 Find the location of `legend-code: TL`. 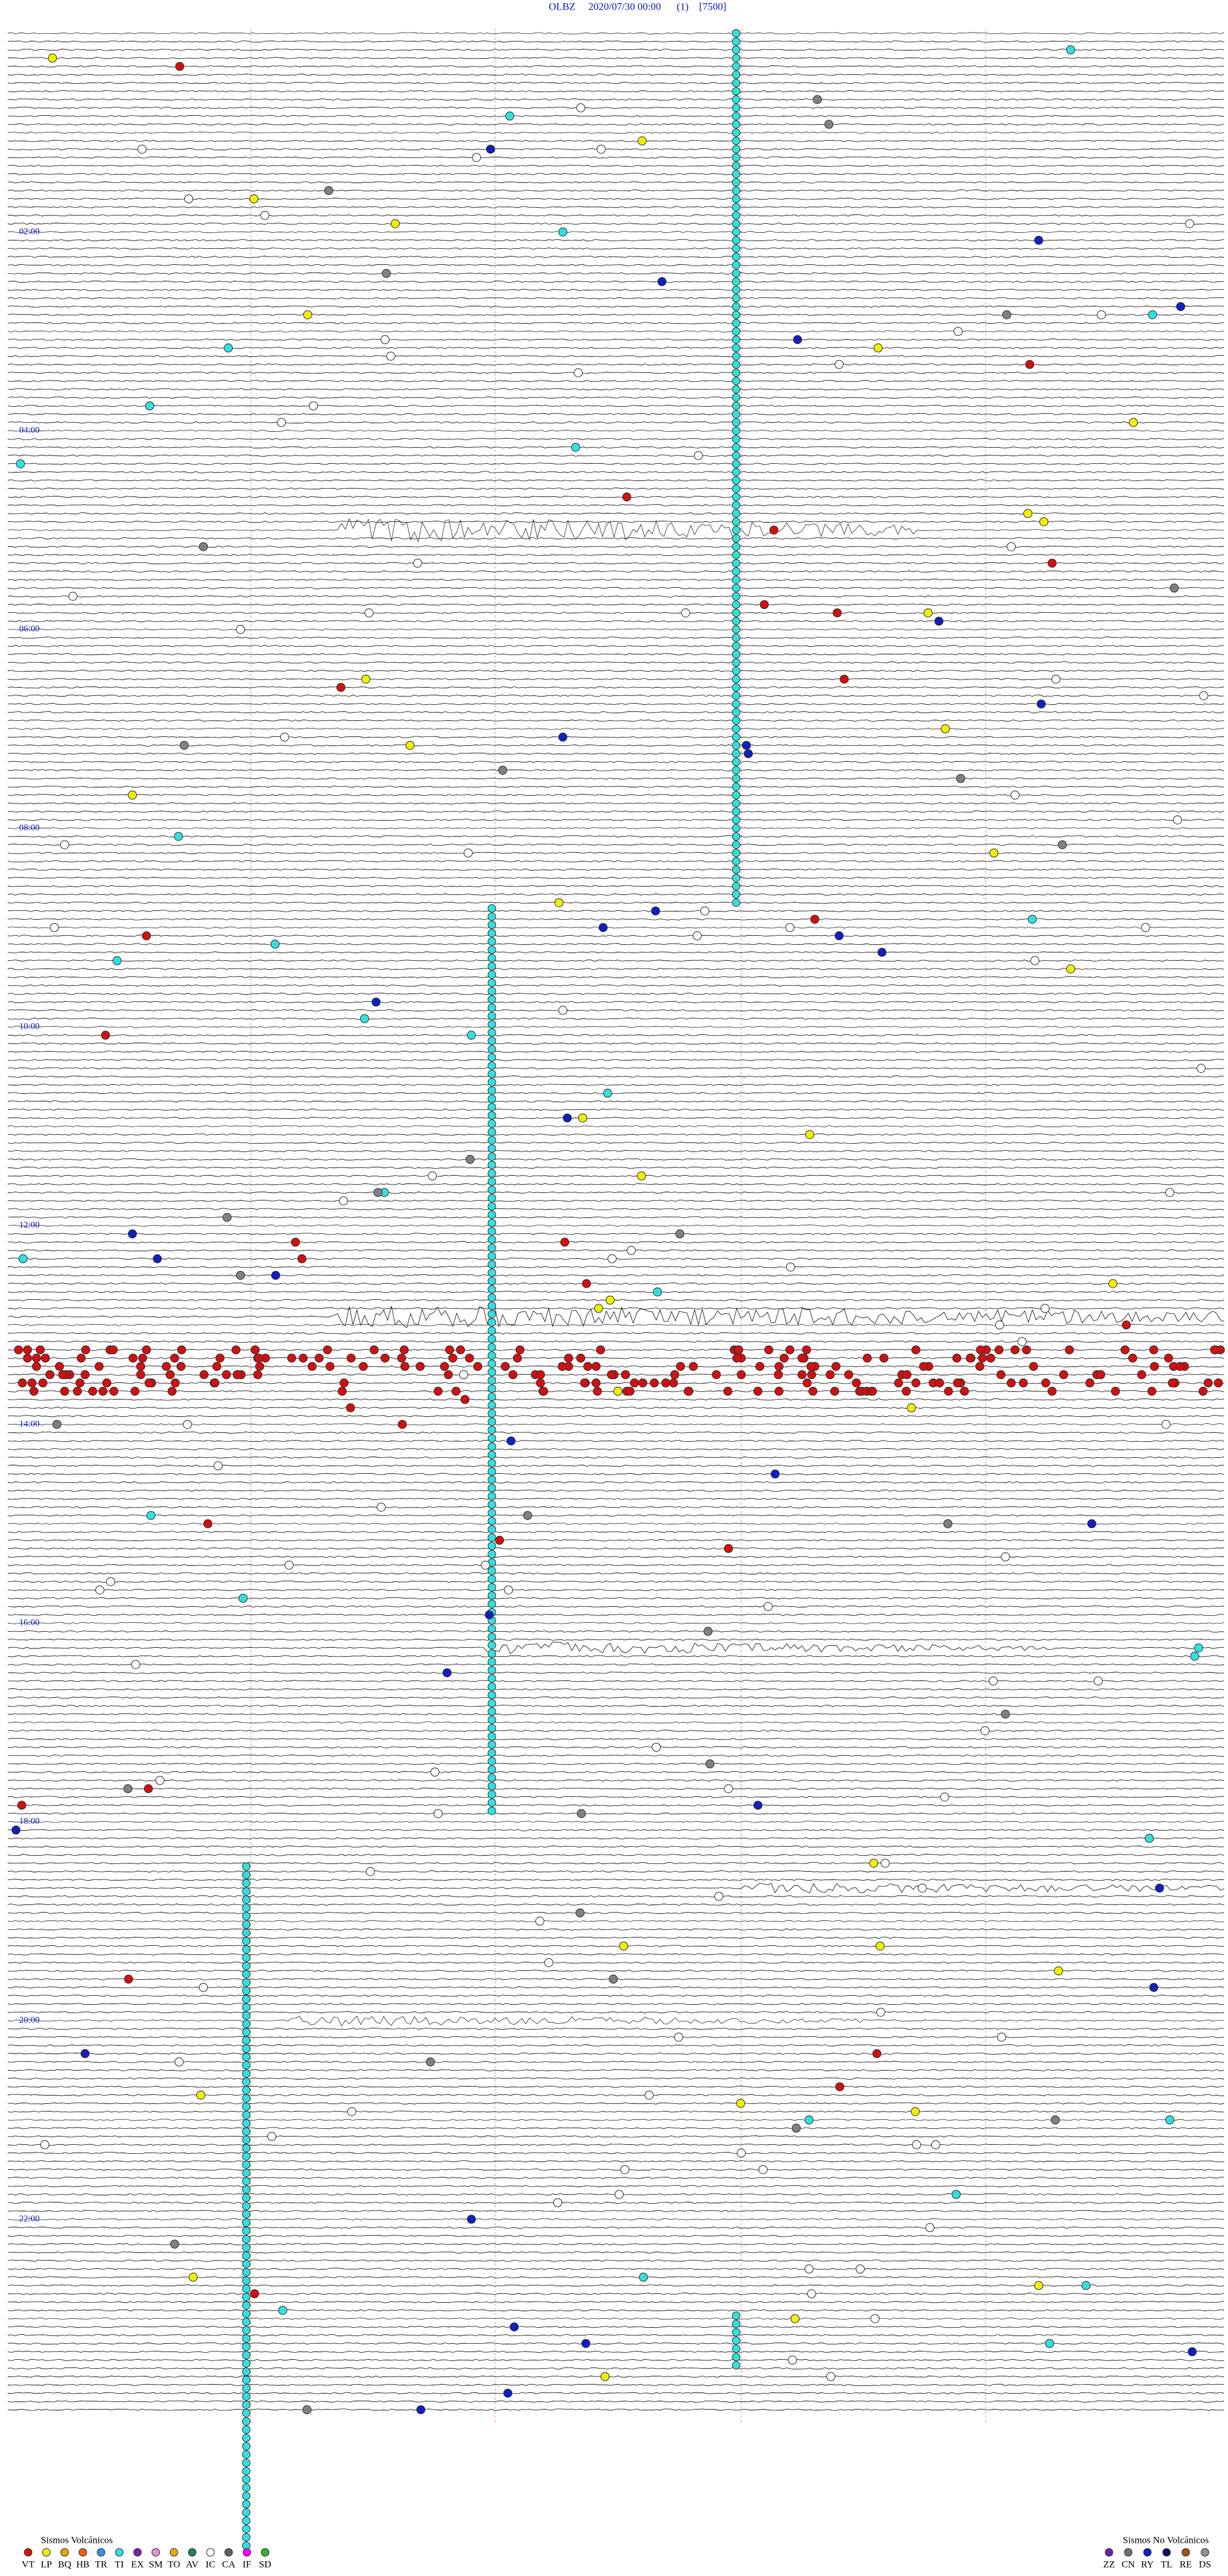

legend-code: TL is located at coordinates (1166, 2564).